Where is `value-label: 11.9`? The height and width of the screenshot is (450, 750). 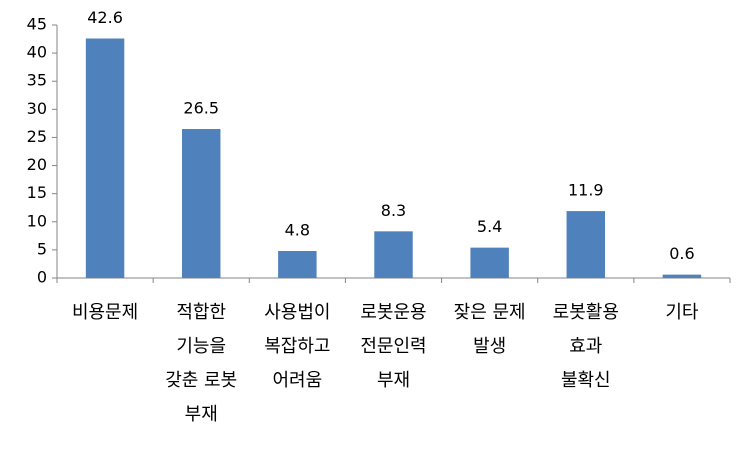
value-label: 11.9 is located at coordinates (586, 190).